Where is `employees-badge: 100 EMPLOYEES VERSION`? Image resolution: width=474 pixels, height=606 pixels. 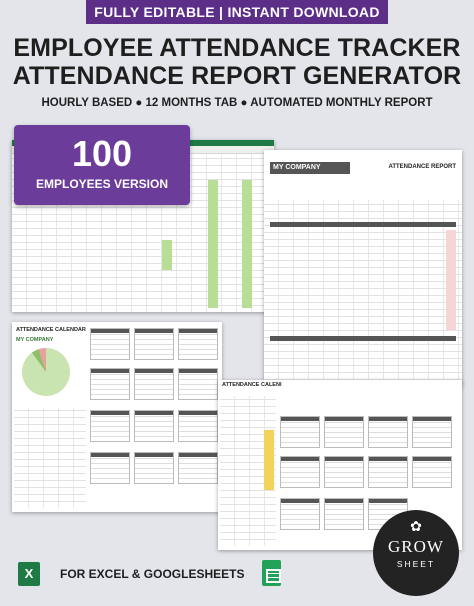 employees-badge: 100 EMPLOYEES VERSION is located at coordinates (102, 165).